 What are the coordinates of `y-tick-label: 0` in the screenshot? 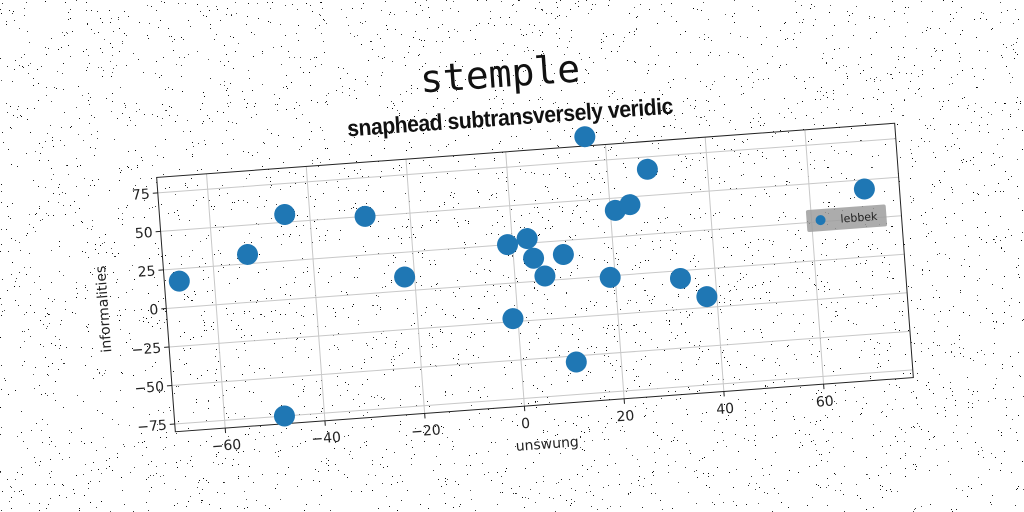 It's located at (154, 310).